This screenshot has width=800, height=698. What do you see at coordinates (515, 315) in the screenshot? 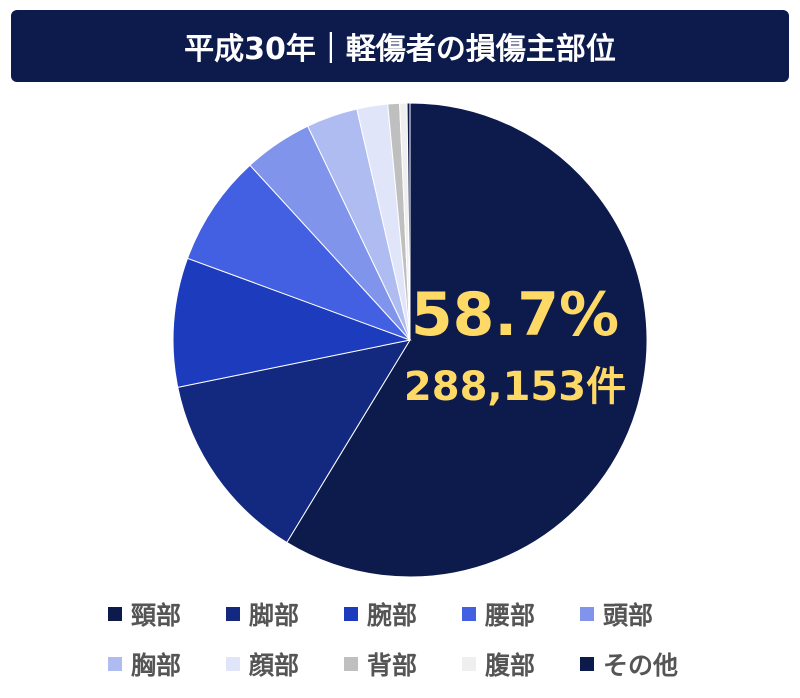
I see `slice-percent-label: 58.7%` at bounding box center [515, 315].